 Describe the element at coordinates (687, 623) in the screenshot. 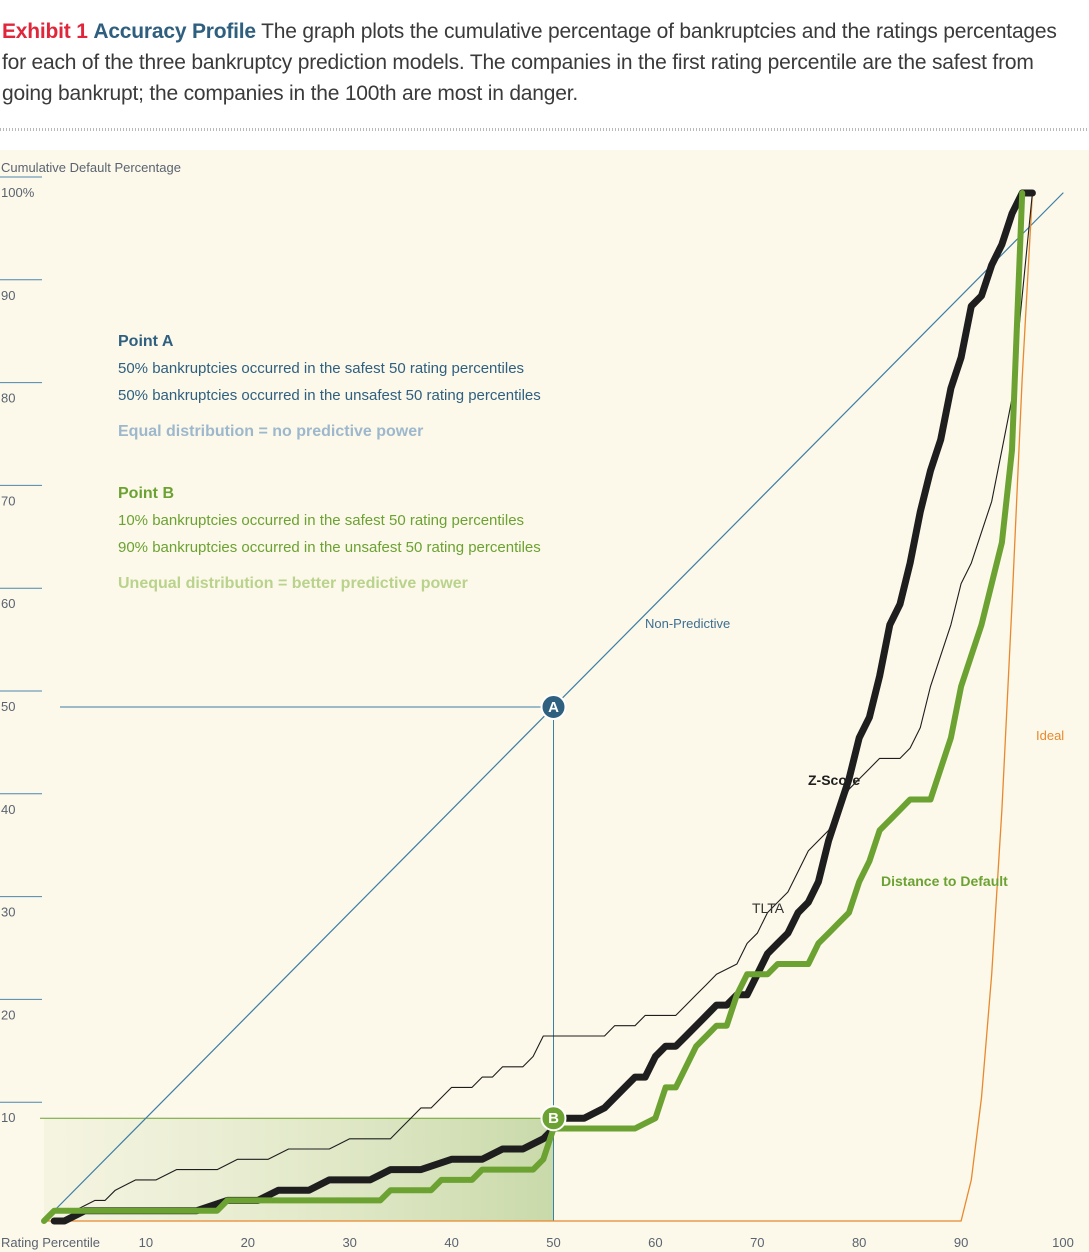

I see `non-predictive-label: Non-Predictive` at that location.